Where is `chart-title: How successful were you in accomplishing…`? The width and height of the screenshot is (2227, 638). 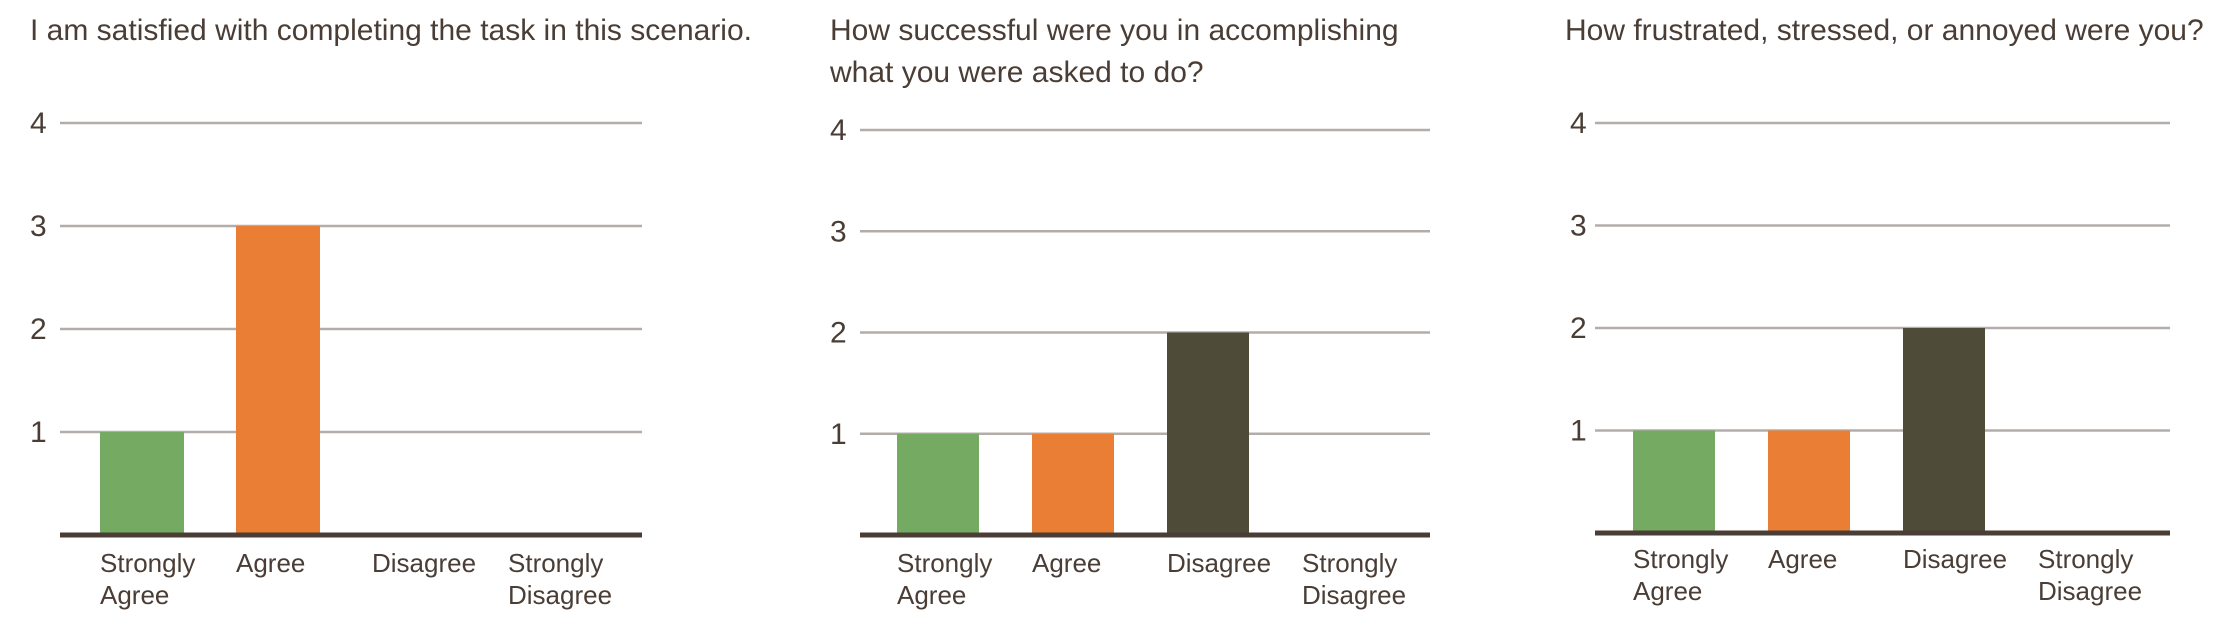
chart-title: How successful were you in accomplishing… is located at coordinates (1114, 51).